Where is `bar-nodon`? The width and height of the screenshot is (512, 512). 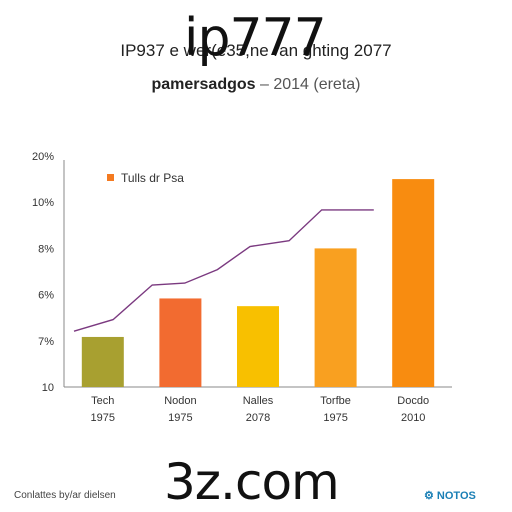 bar-nodon is located at coordinates (180, 342).